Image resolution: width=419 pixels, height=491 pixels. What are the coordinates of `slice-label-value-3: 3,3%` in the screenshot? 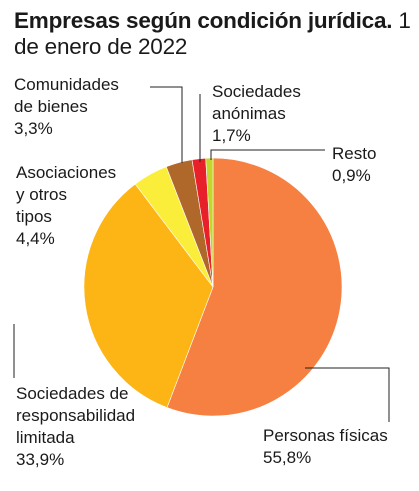 It's located at (33, 128).